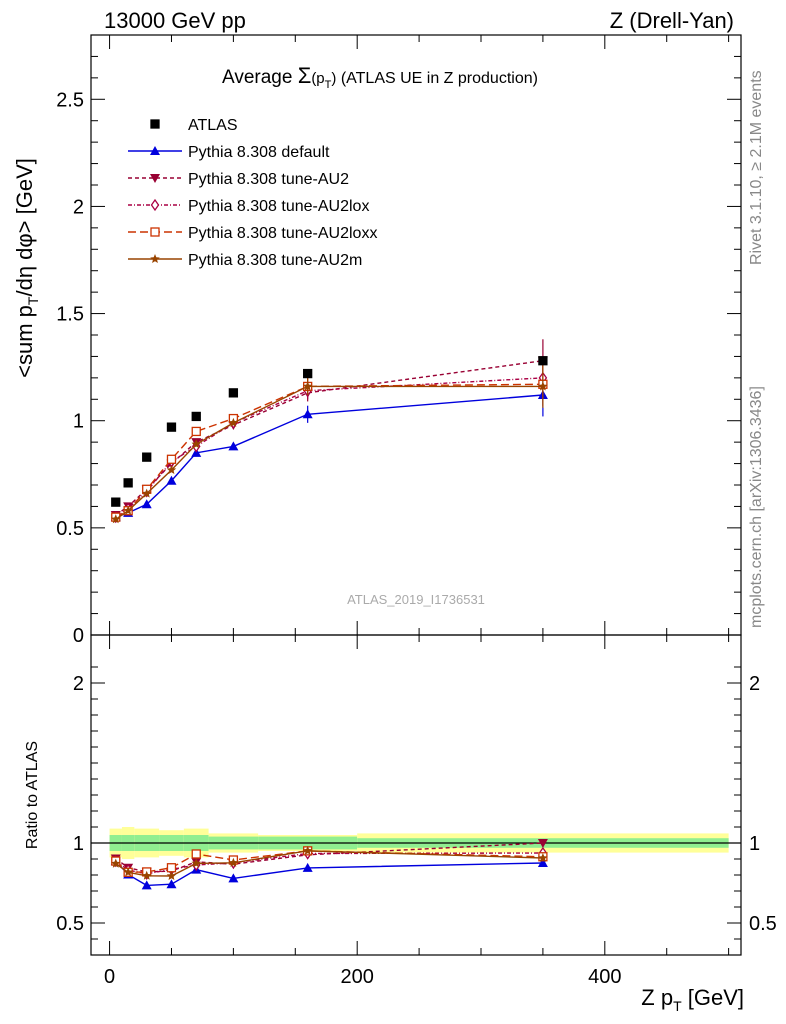  What do you see at coordinates (437, 78) in the screenshot?
I see `title-suffix: (ATLAS UE in Z production)` at bounding box center [437, 78].